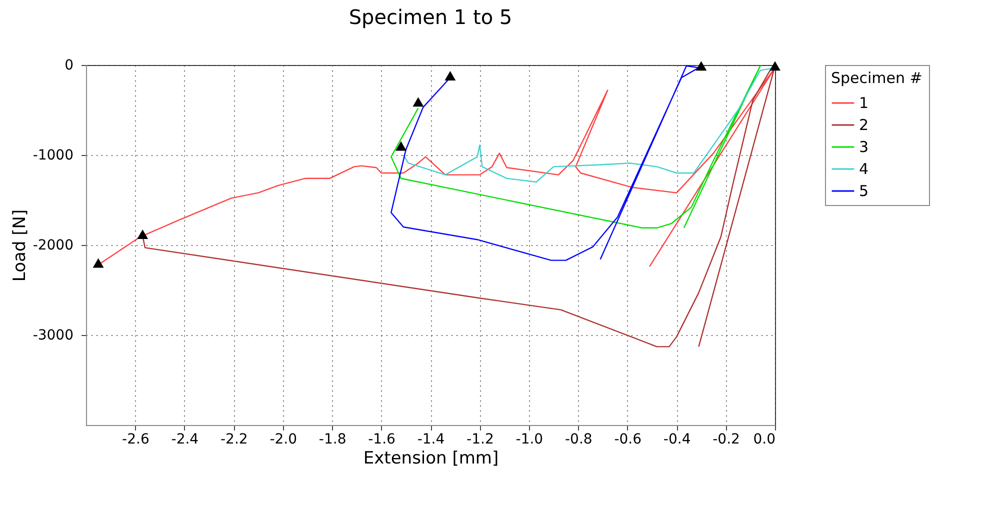 Image resolution: width=984 pixels, height=528 pixels. Describe the element at coordinates (332, 440) in the screenshot. I see `x-tick-label: -1.8` at that location.